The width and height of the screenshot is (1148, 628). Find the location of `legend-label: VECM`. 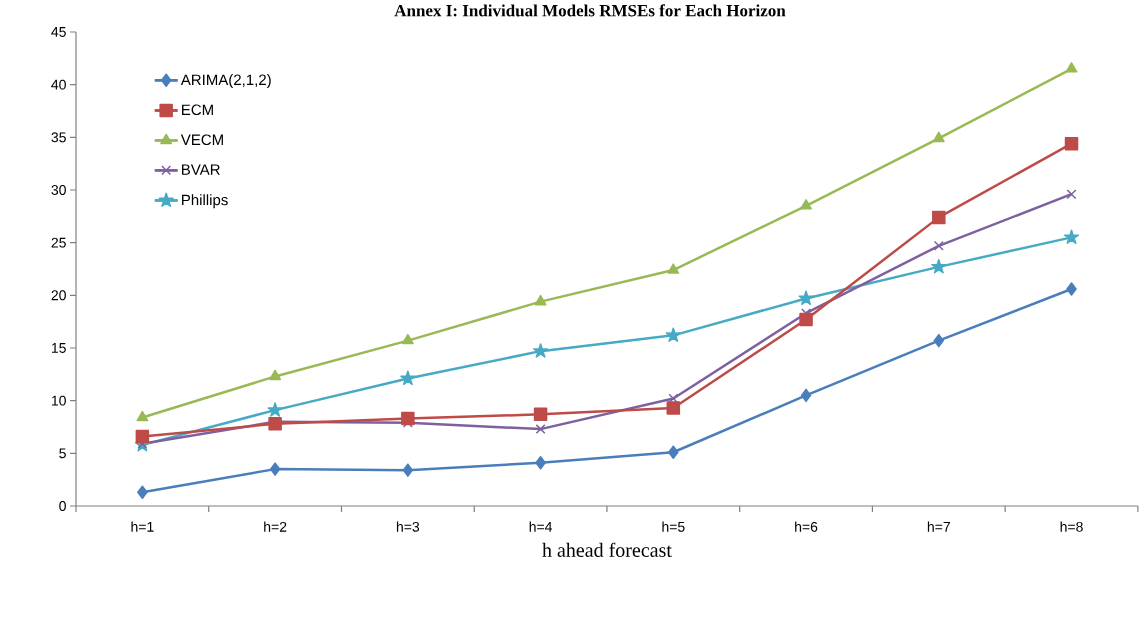

legend-label: VECM is located at coordinates (201, 140).